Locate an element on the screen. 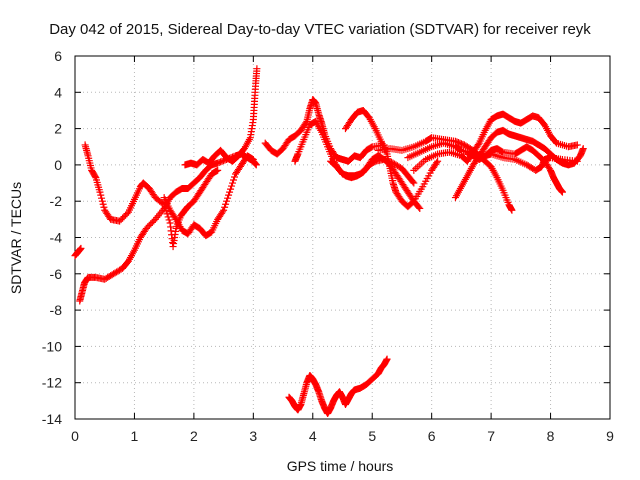  y-tick-label: -10 is located at coordinates (52, 346).